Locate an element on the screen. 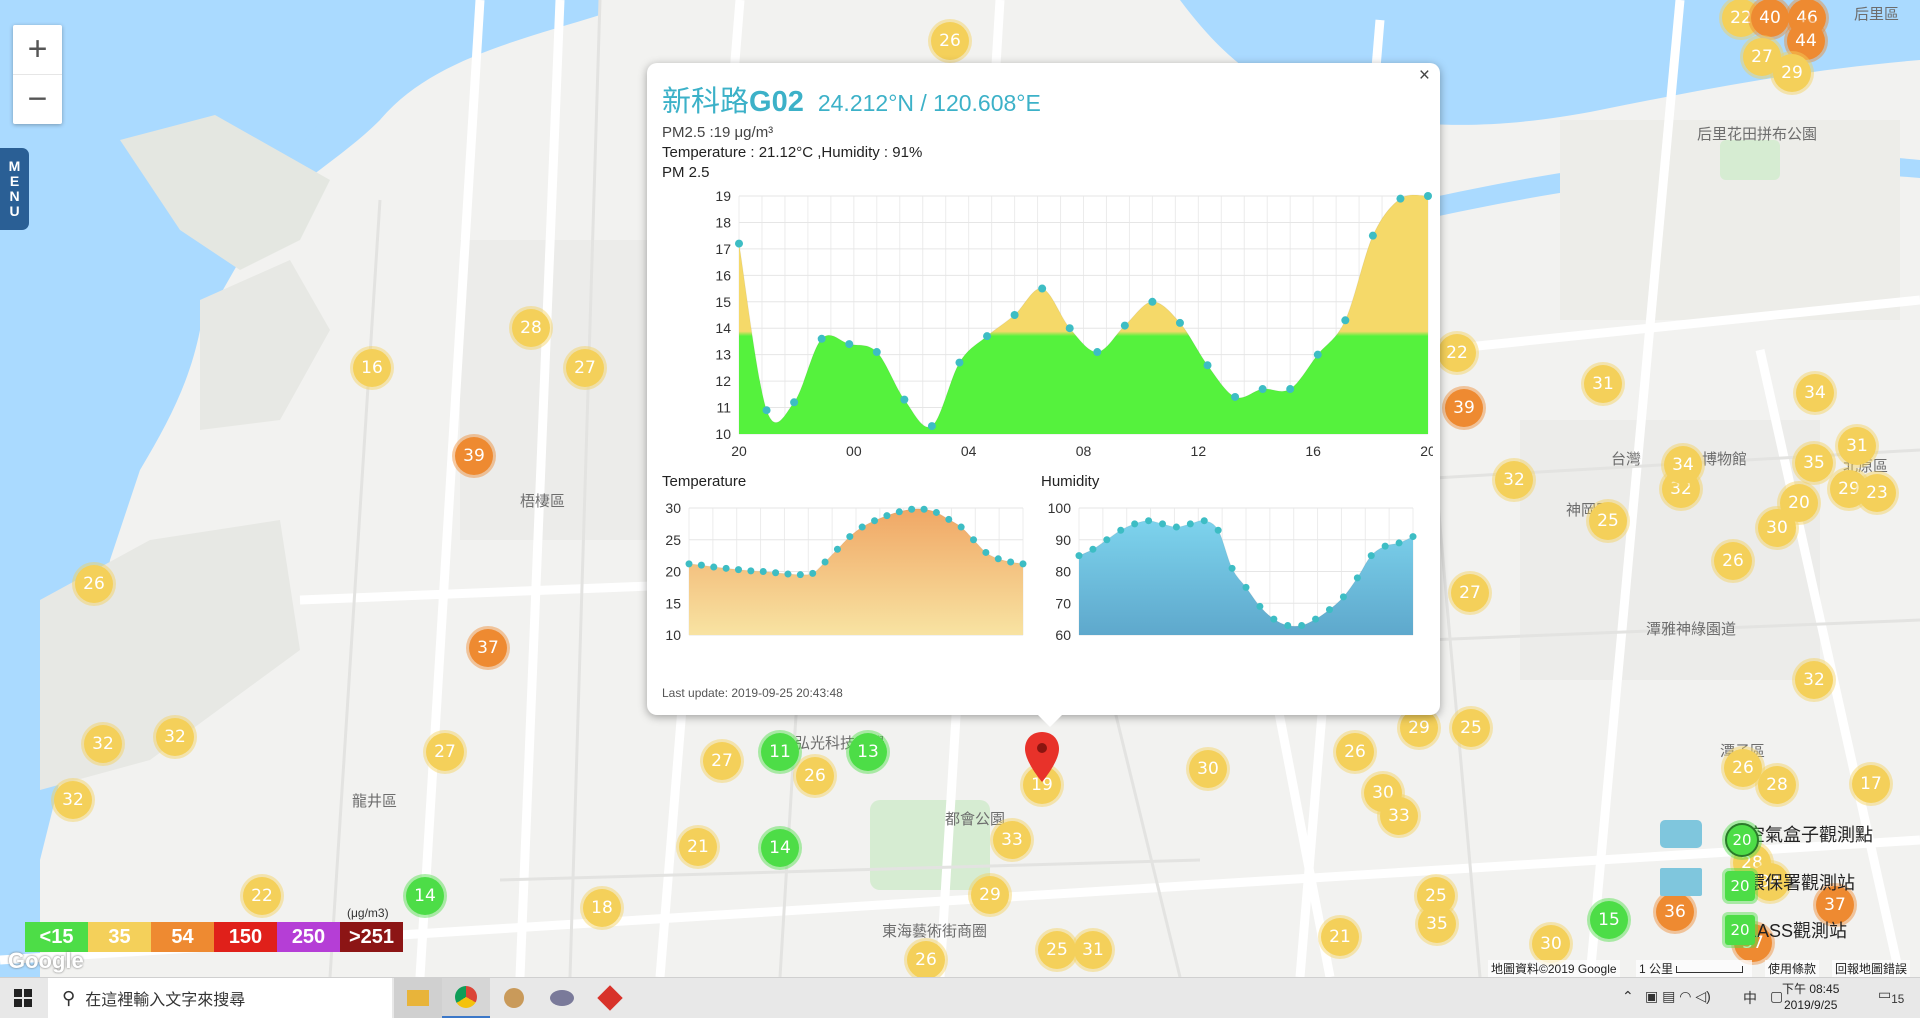 Image resolution: width=1920 pixels, height=1018 pixels. y-tick-label: 19 is located at coordinates (723, 196).